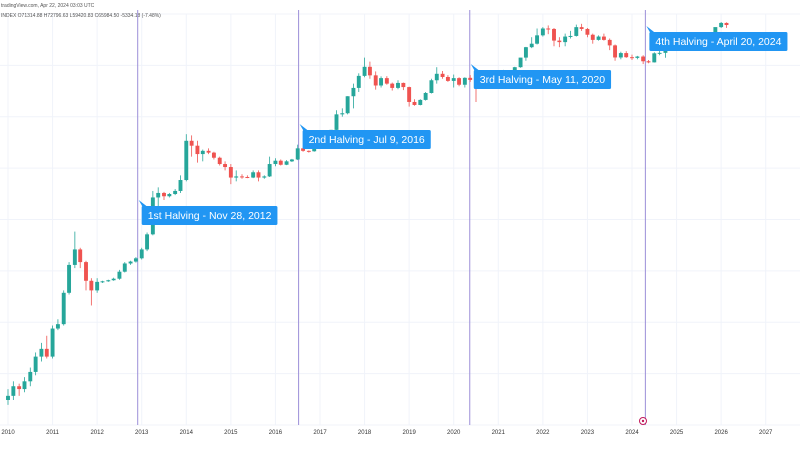  What do you see at coordinates (187, 433) in the screenshot?
I see `x-tick-label: 2014` at bounding box center [187, 433].